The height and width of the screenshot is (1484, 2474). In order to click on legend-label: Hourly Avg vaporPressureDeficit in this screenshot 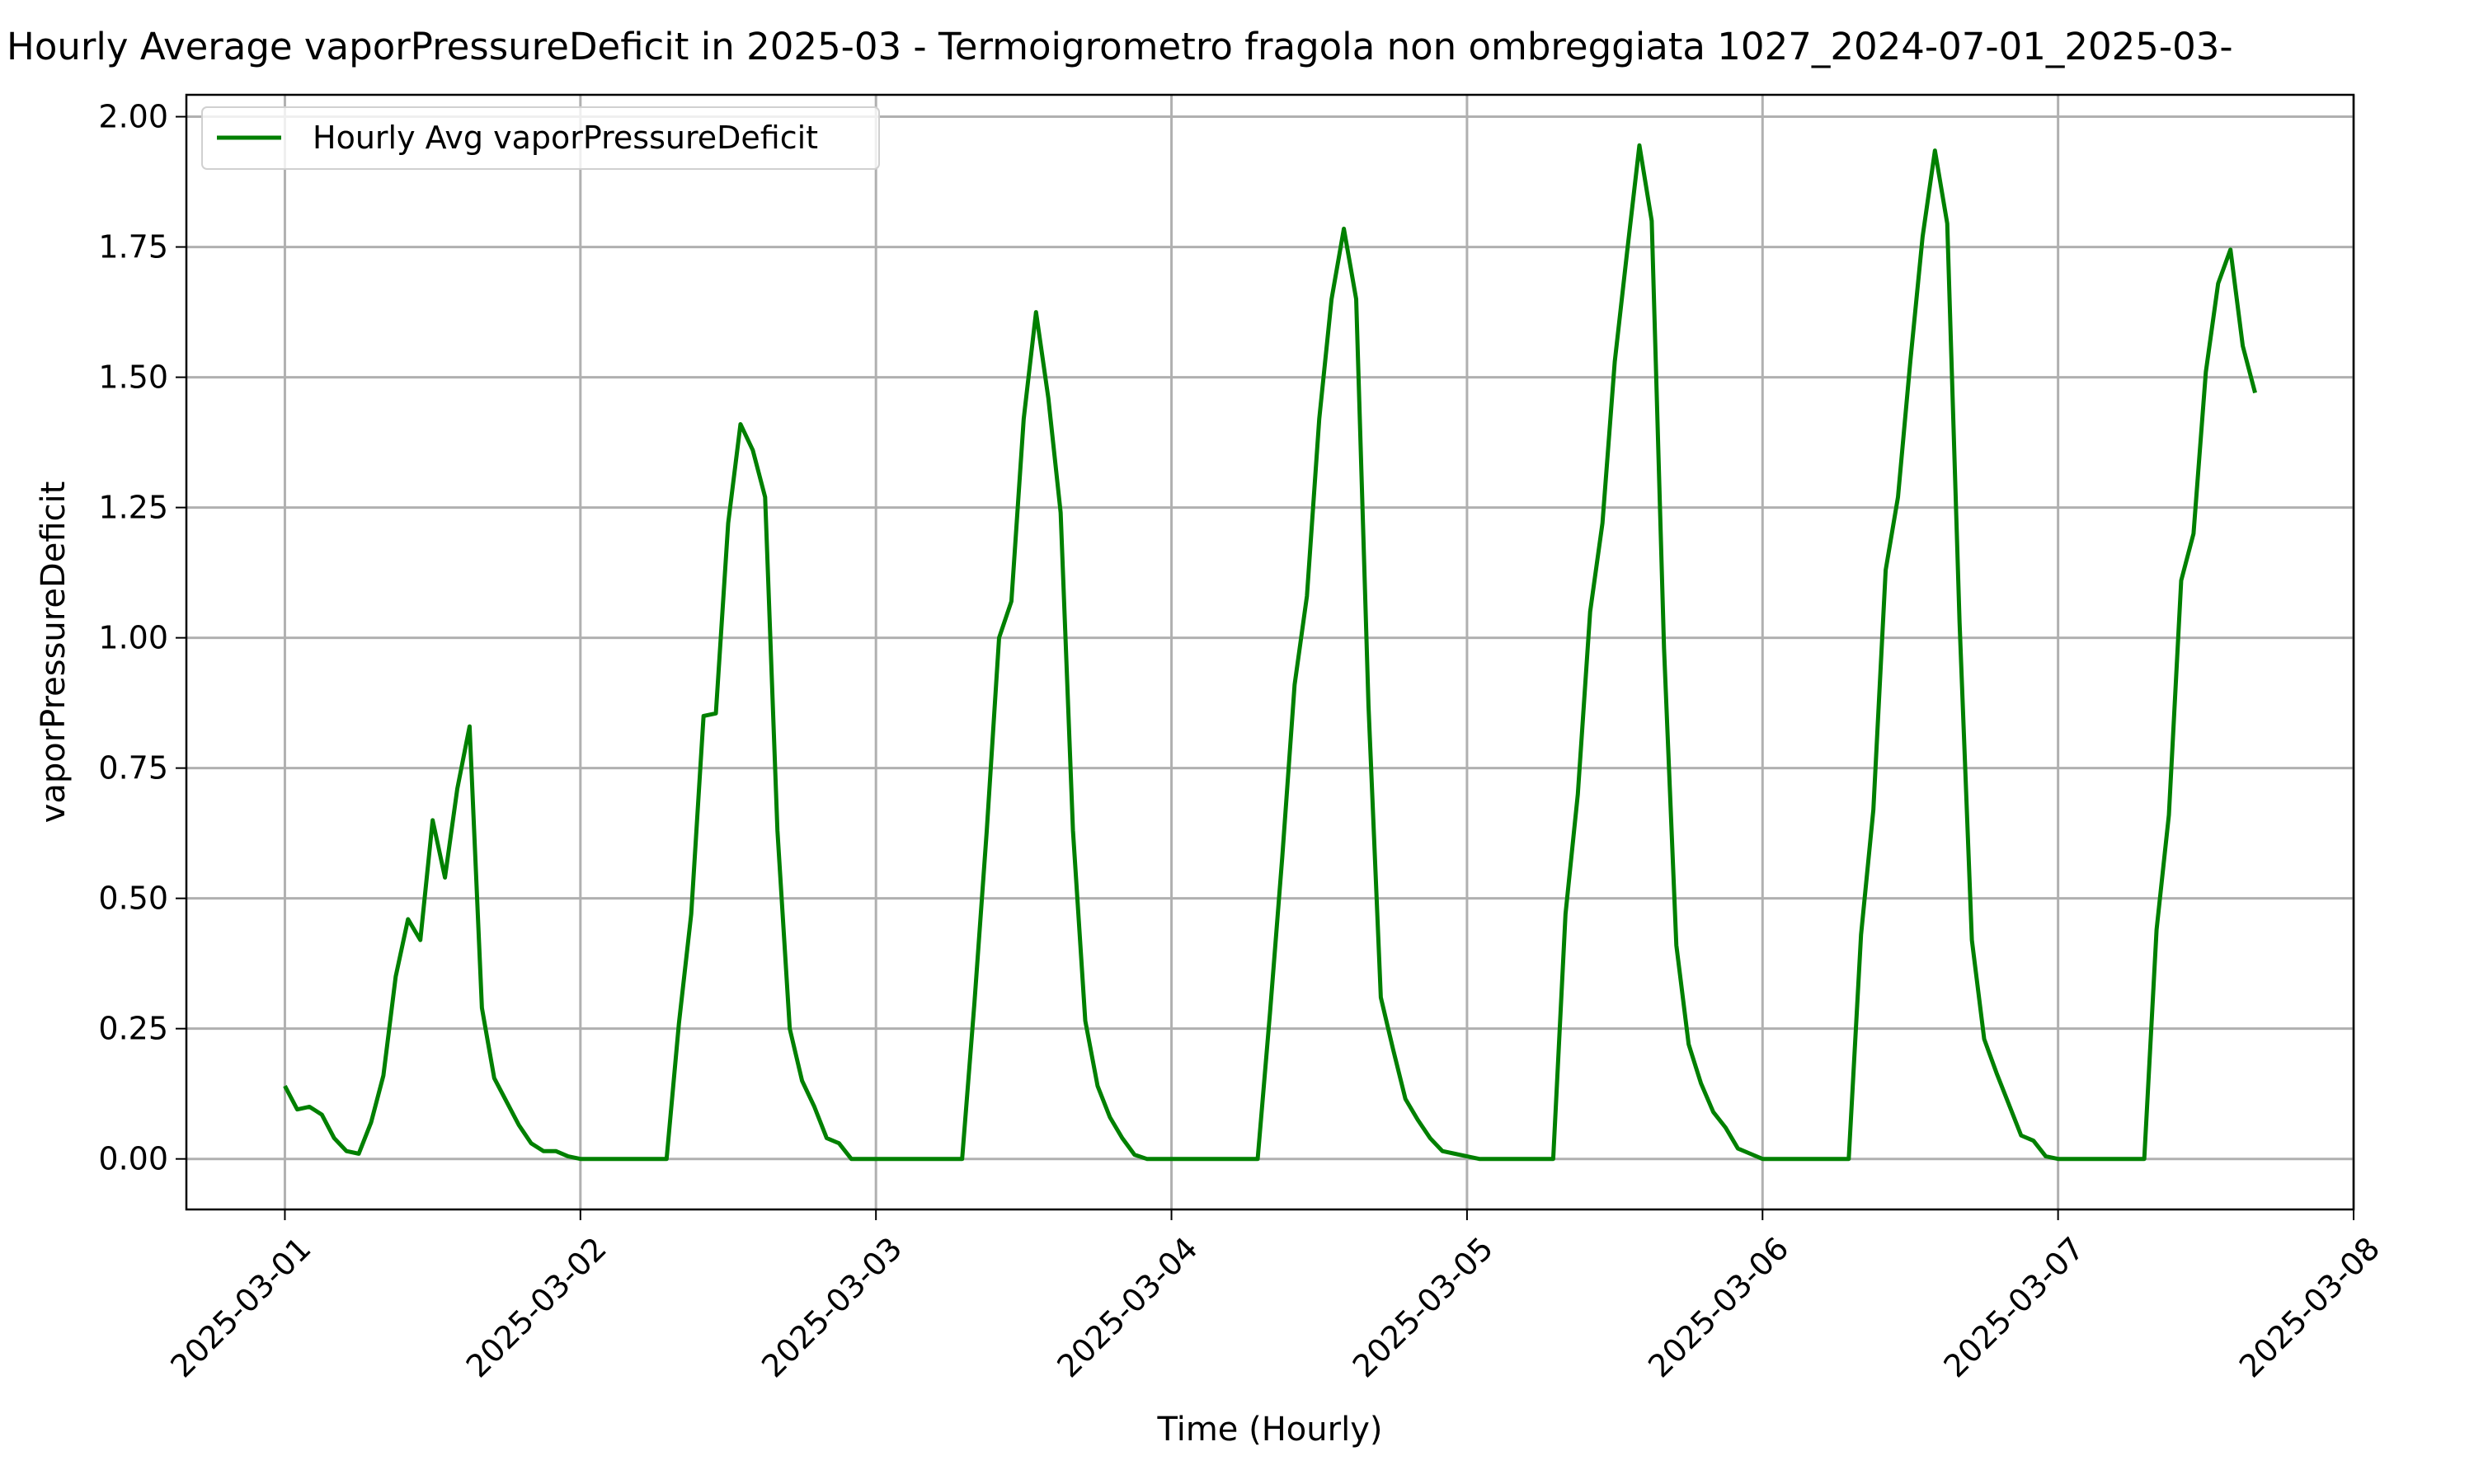, I will do `click(565, 138)`.